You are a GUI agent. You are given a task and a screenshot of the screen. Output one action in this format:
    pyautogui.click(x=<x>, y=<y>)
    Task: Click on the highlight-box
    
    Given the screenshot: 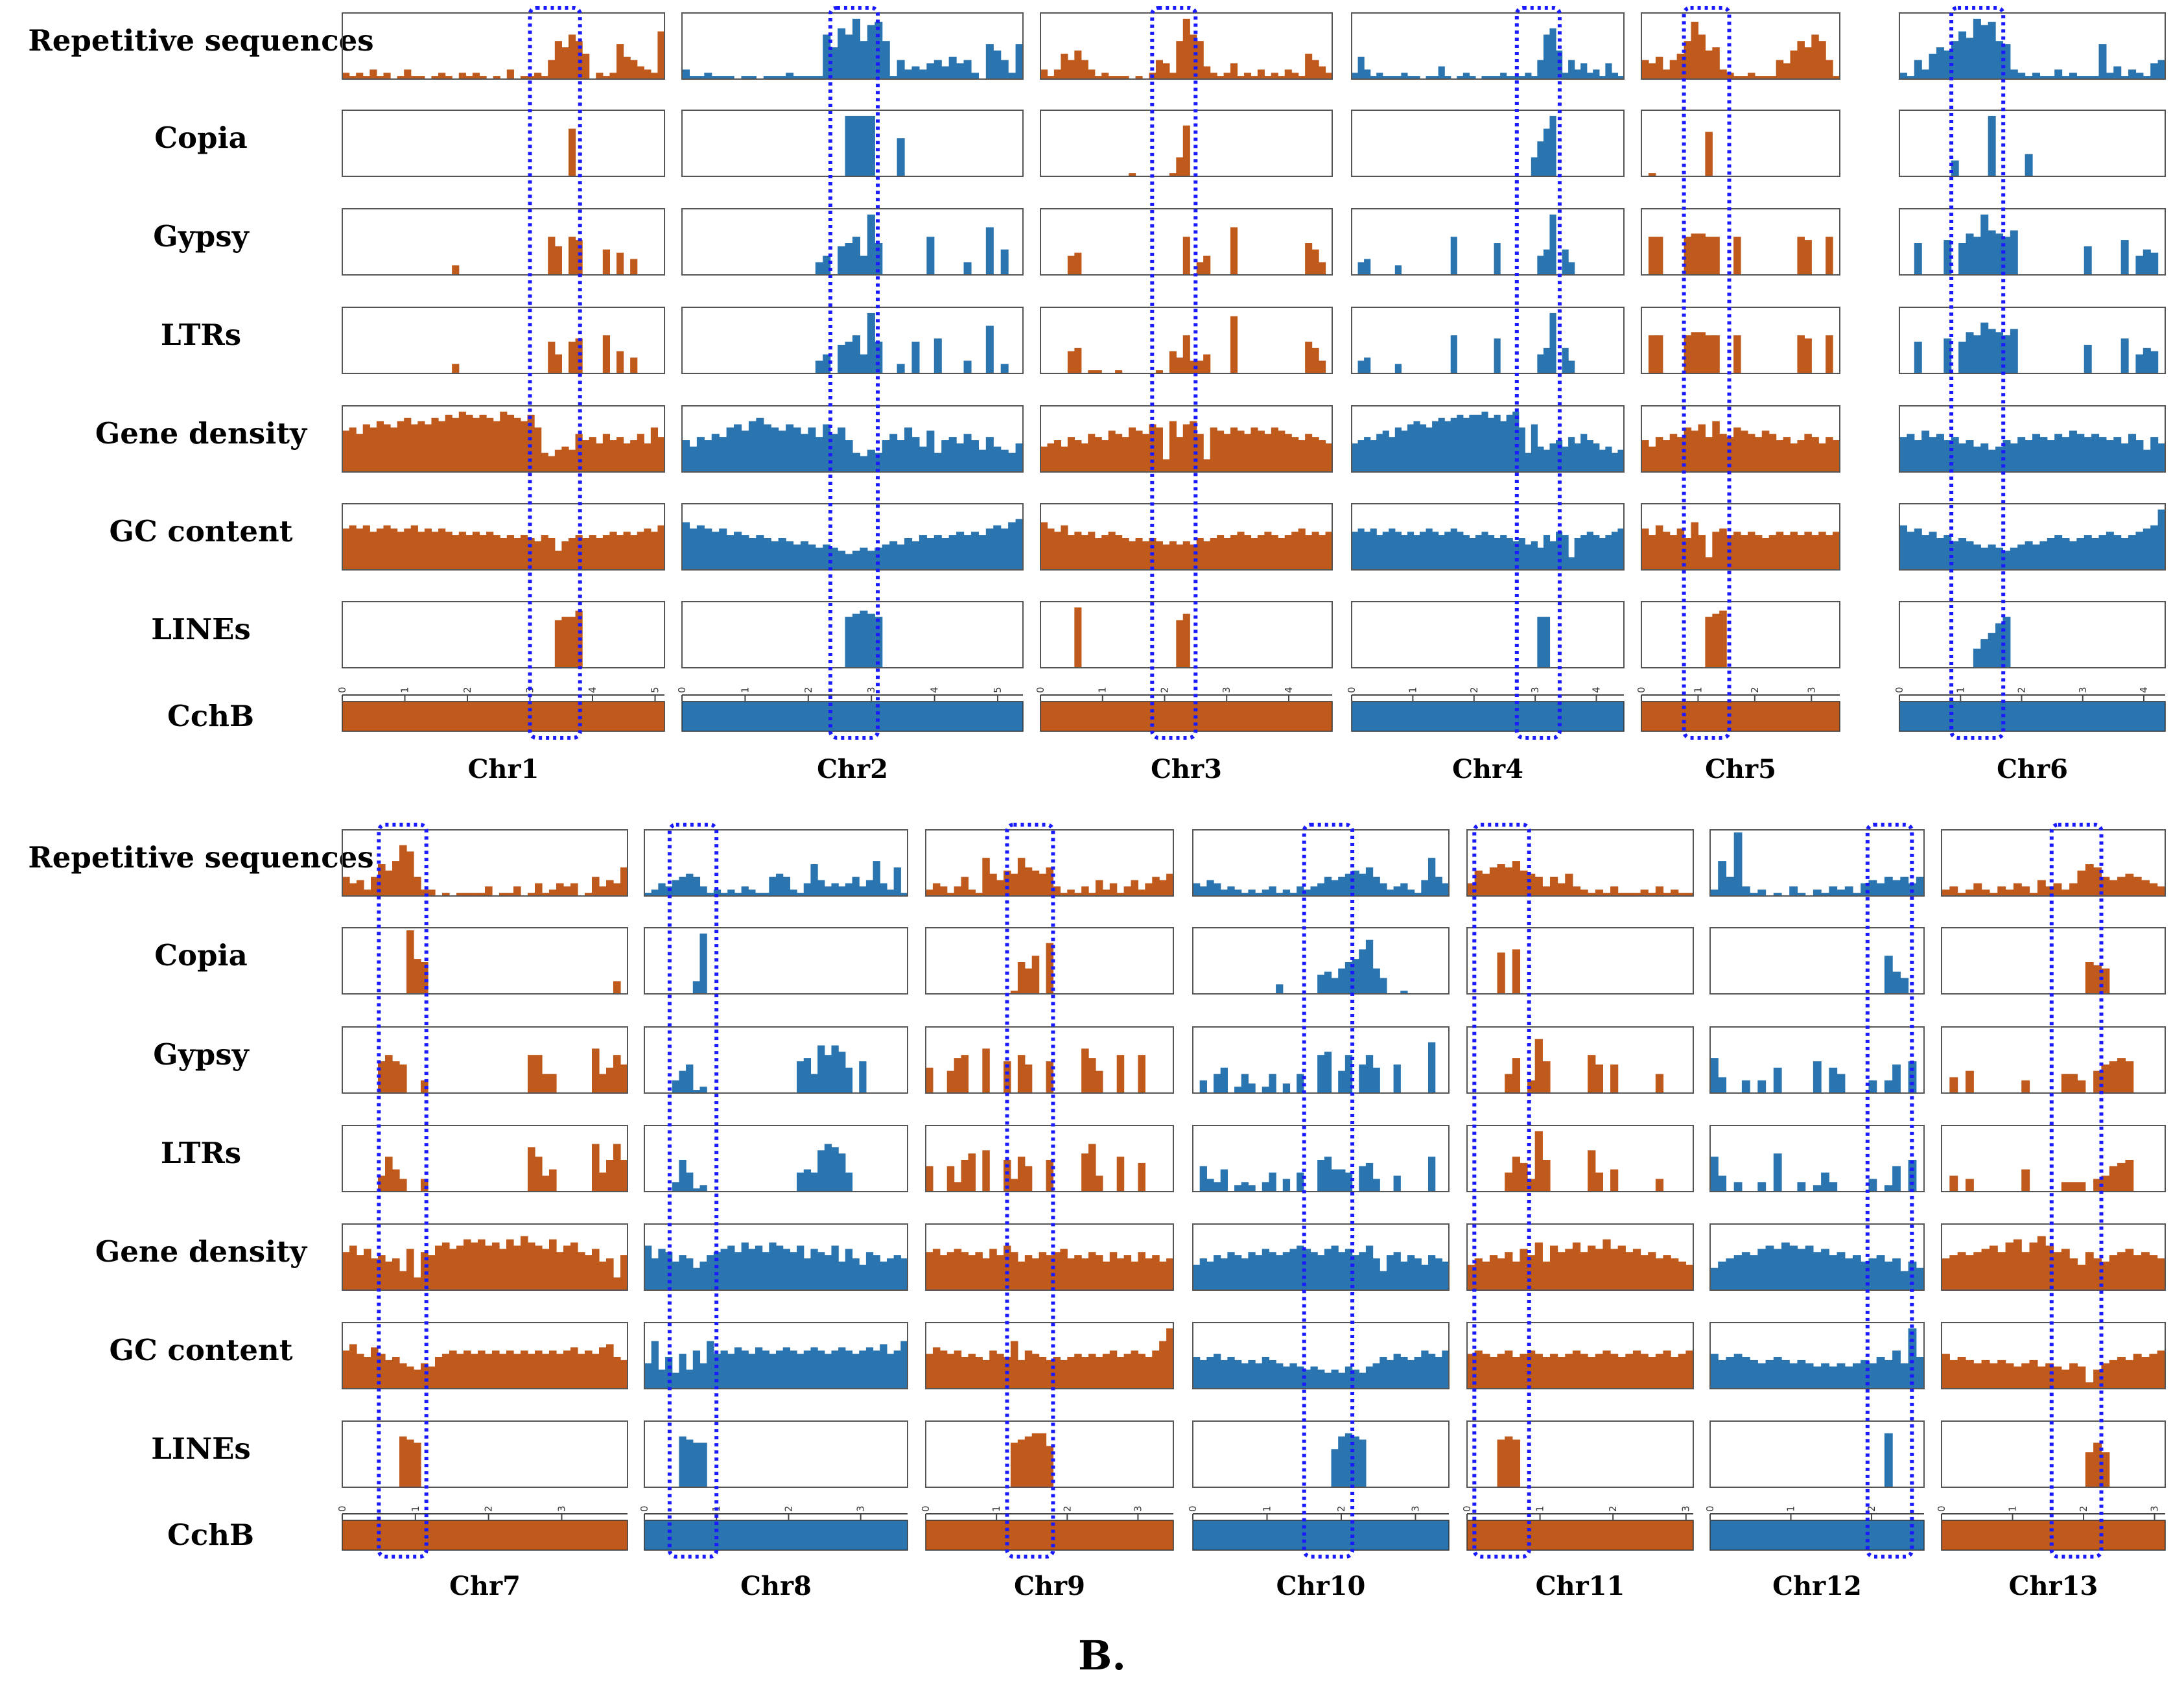 What is the action you would take?
    pyautogui.click(x=1030, y=1191)
    